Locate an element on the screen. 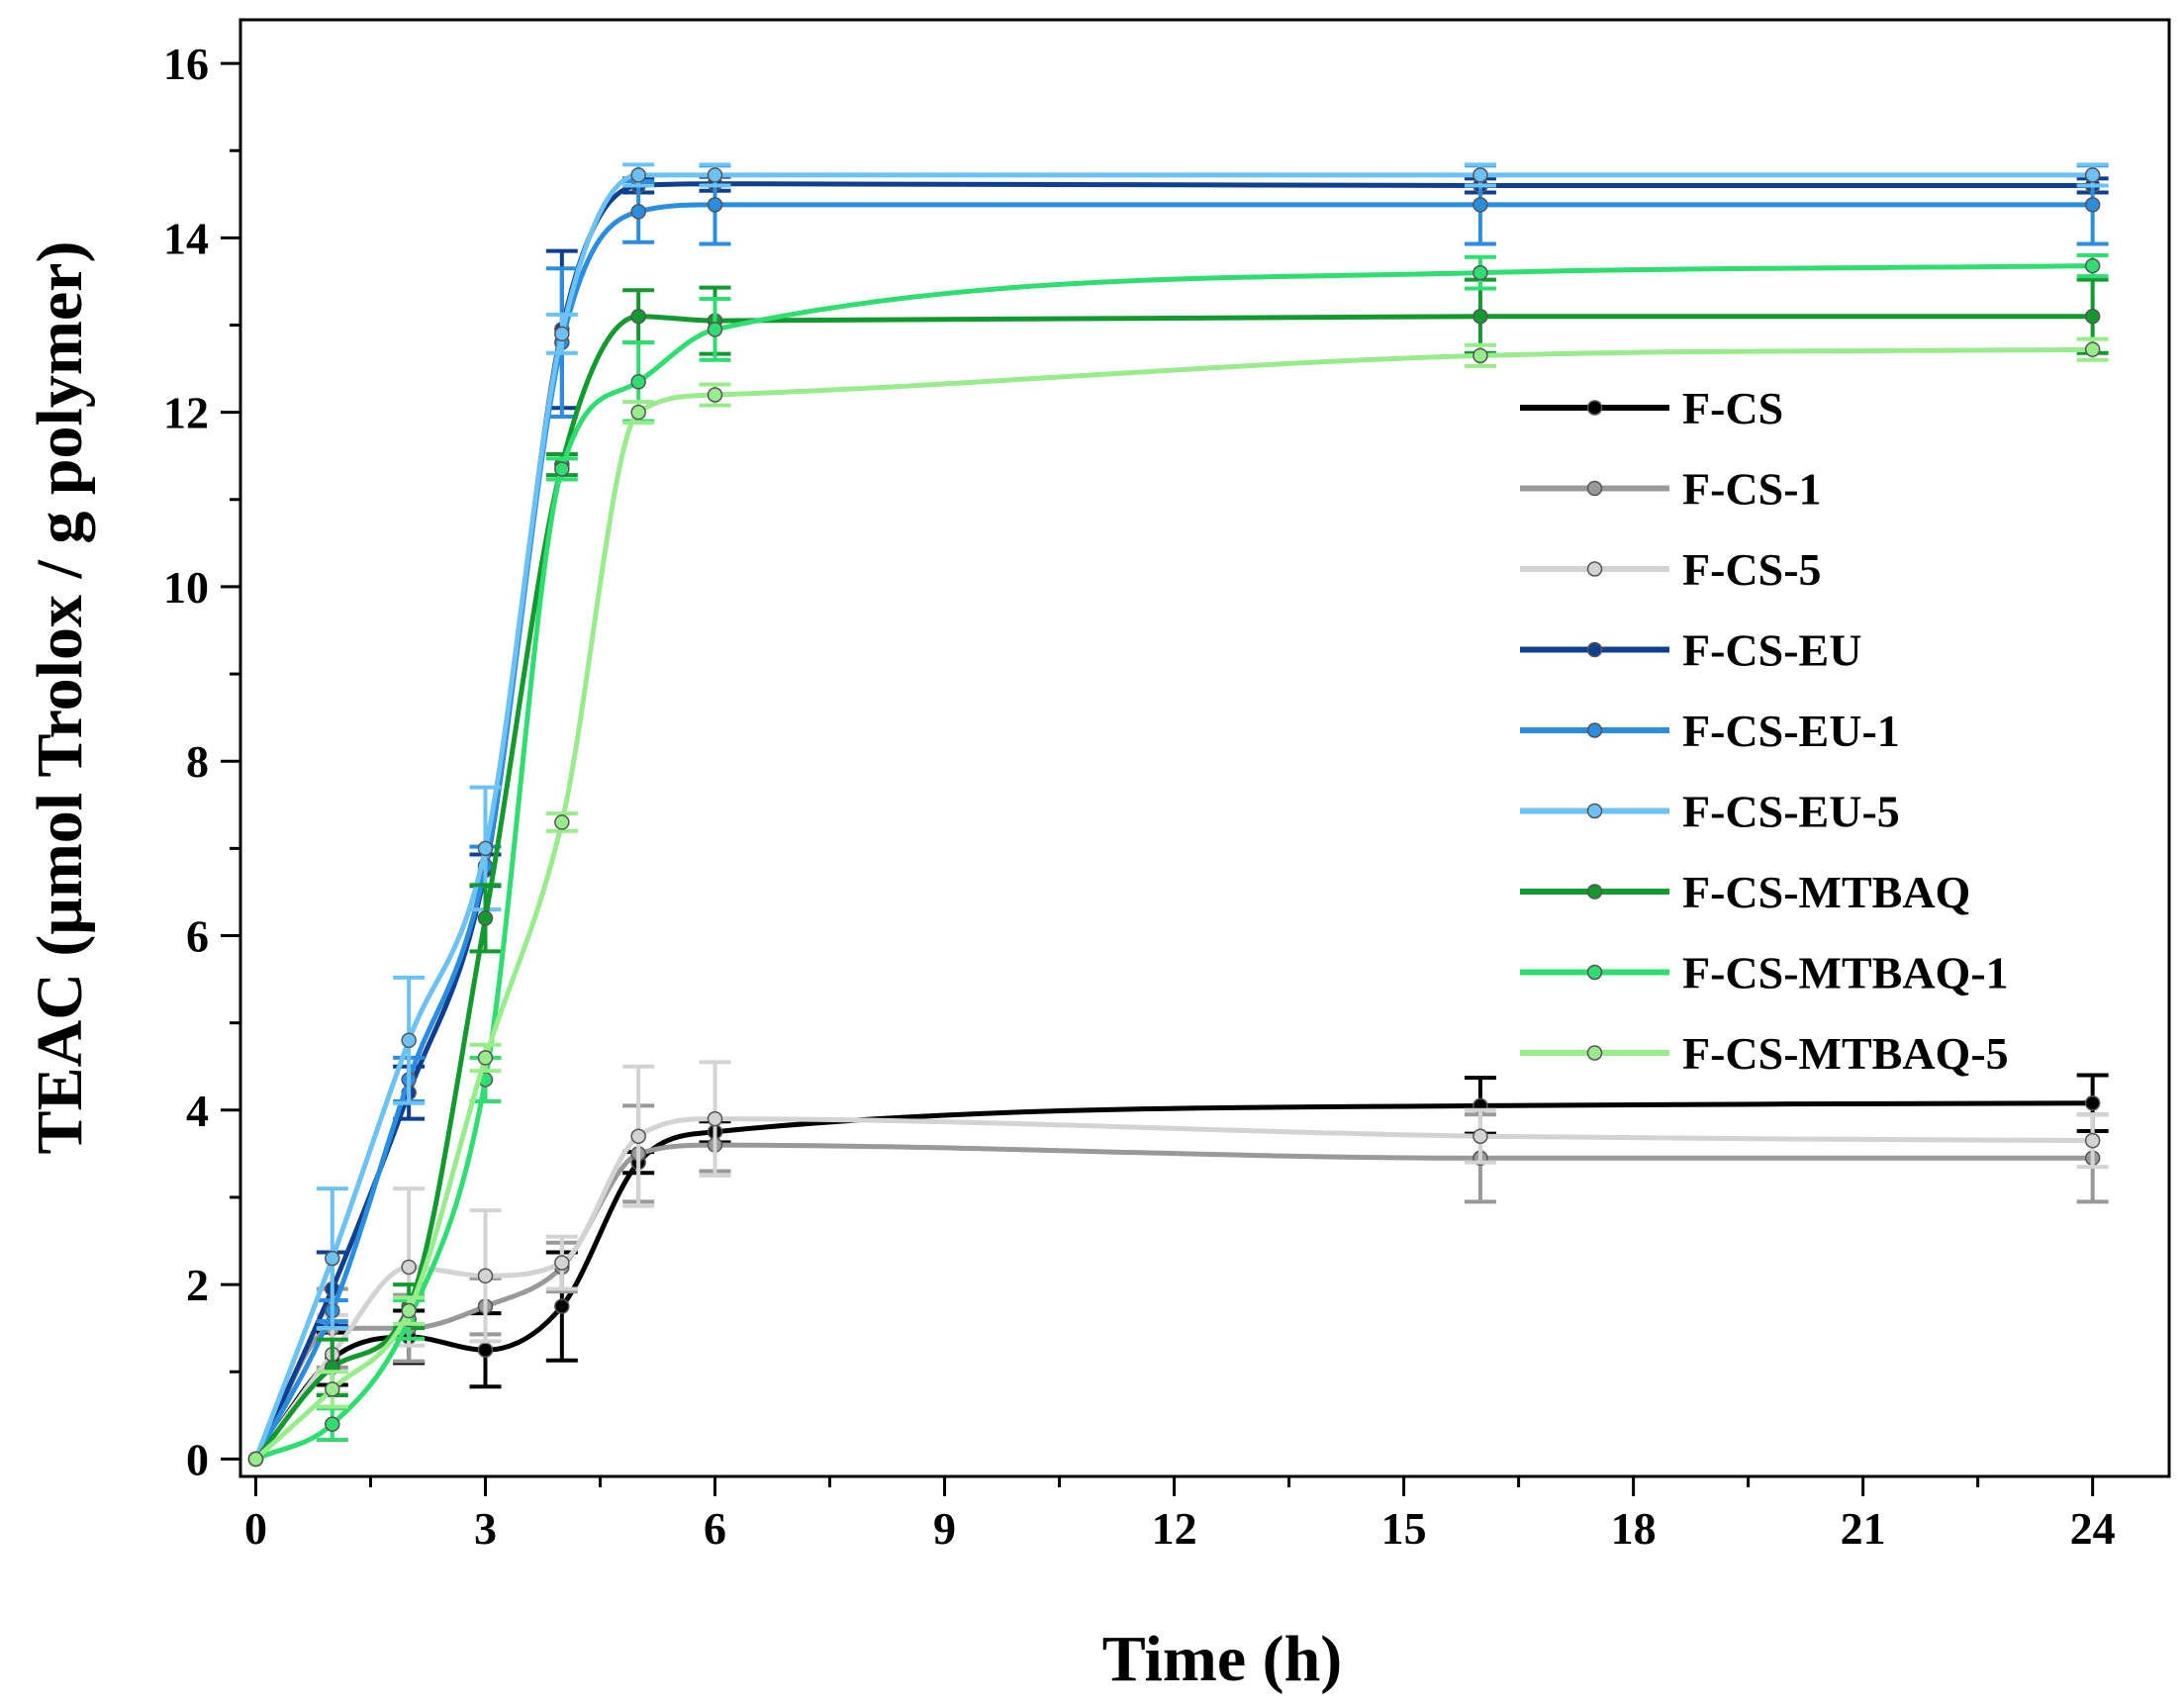 The height and width of the screenshot is (1708, 2184). y-tick-label: 4 is located at coordinates (197, 1111).